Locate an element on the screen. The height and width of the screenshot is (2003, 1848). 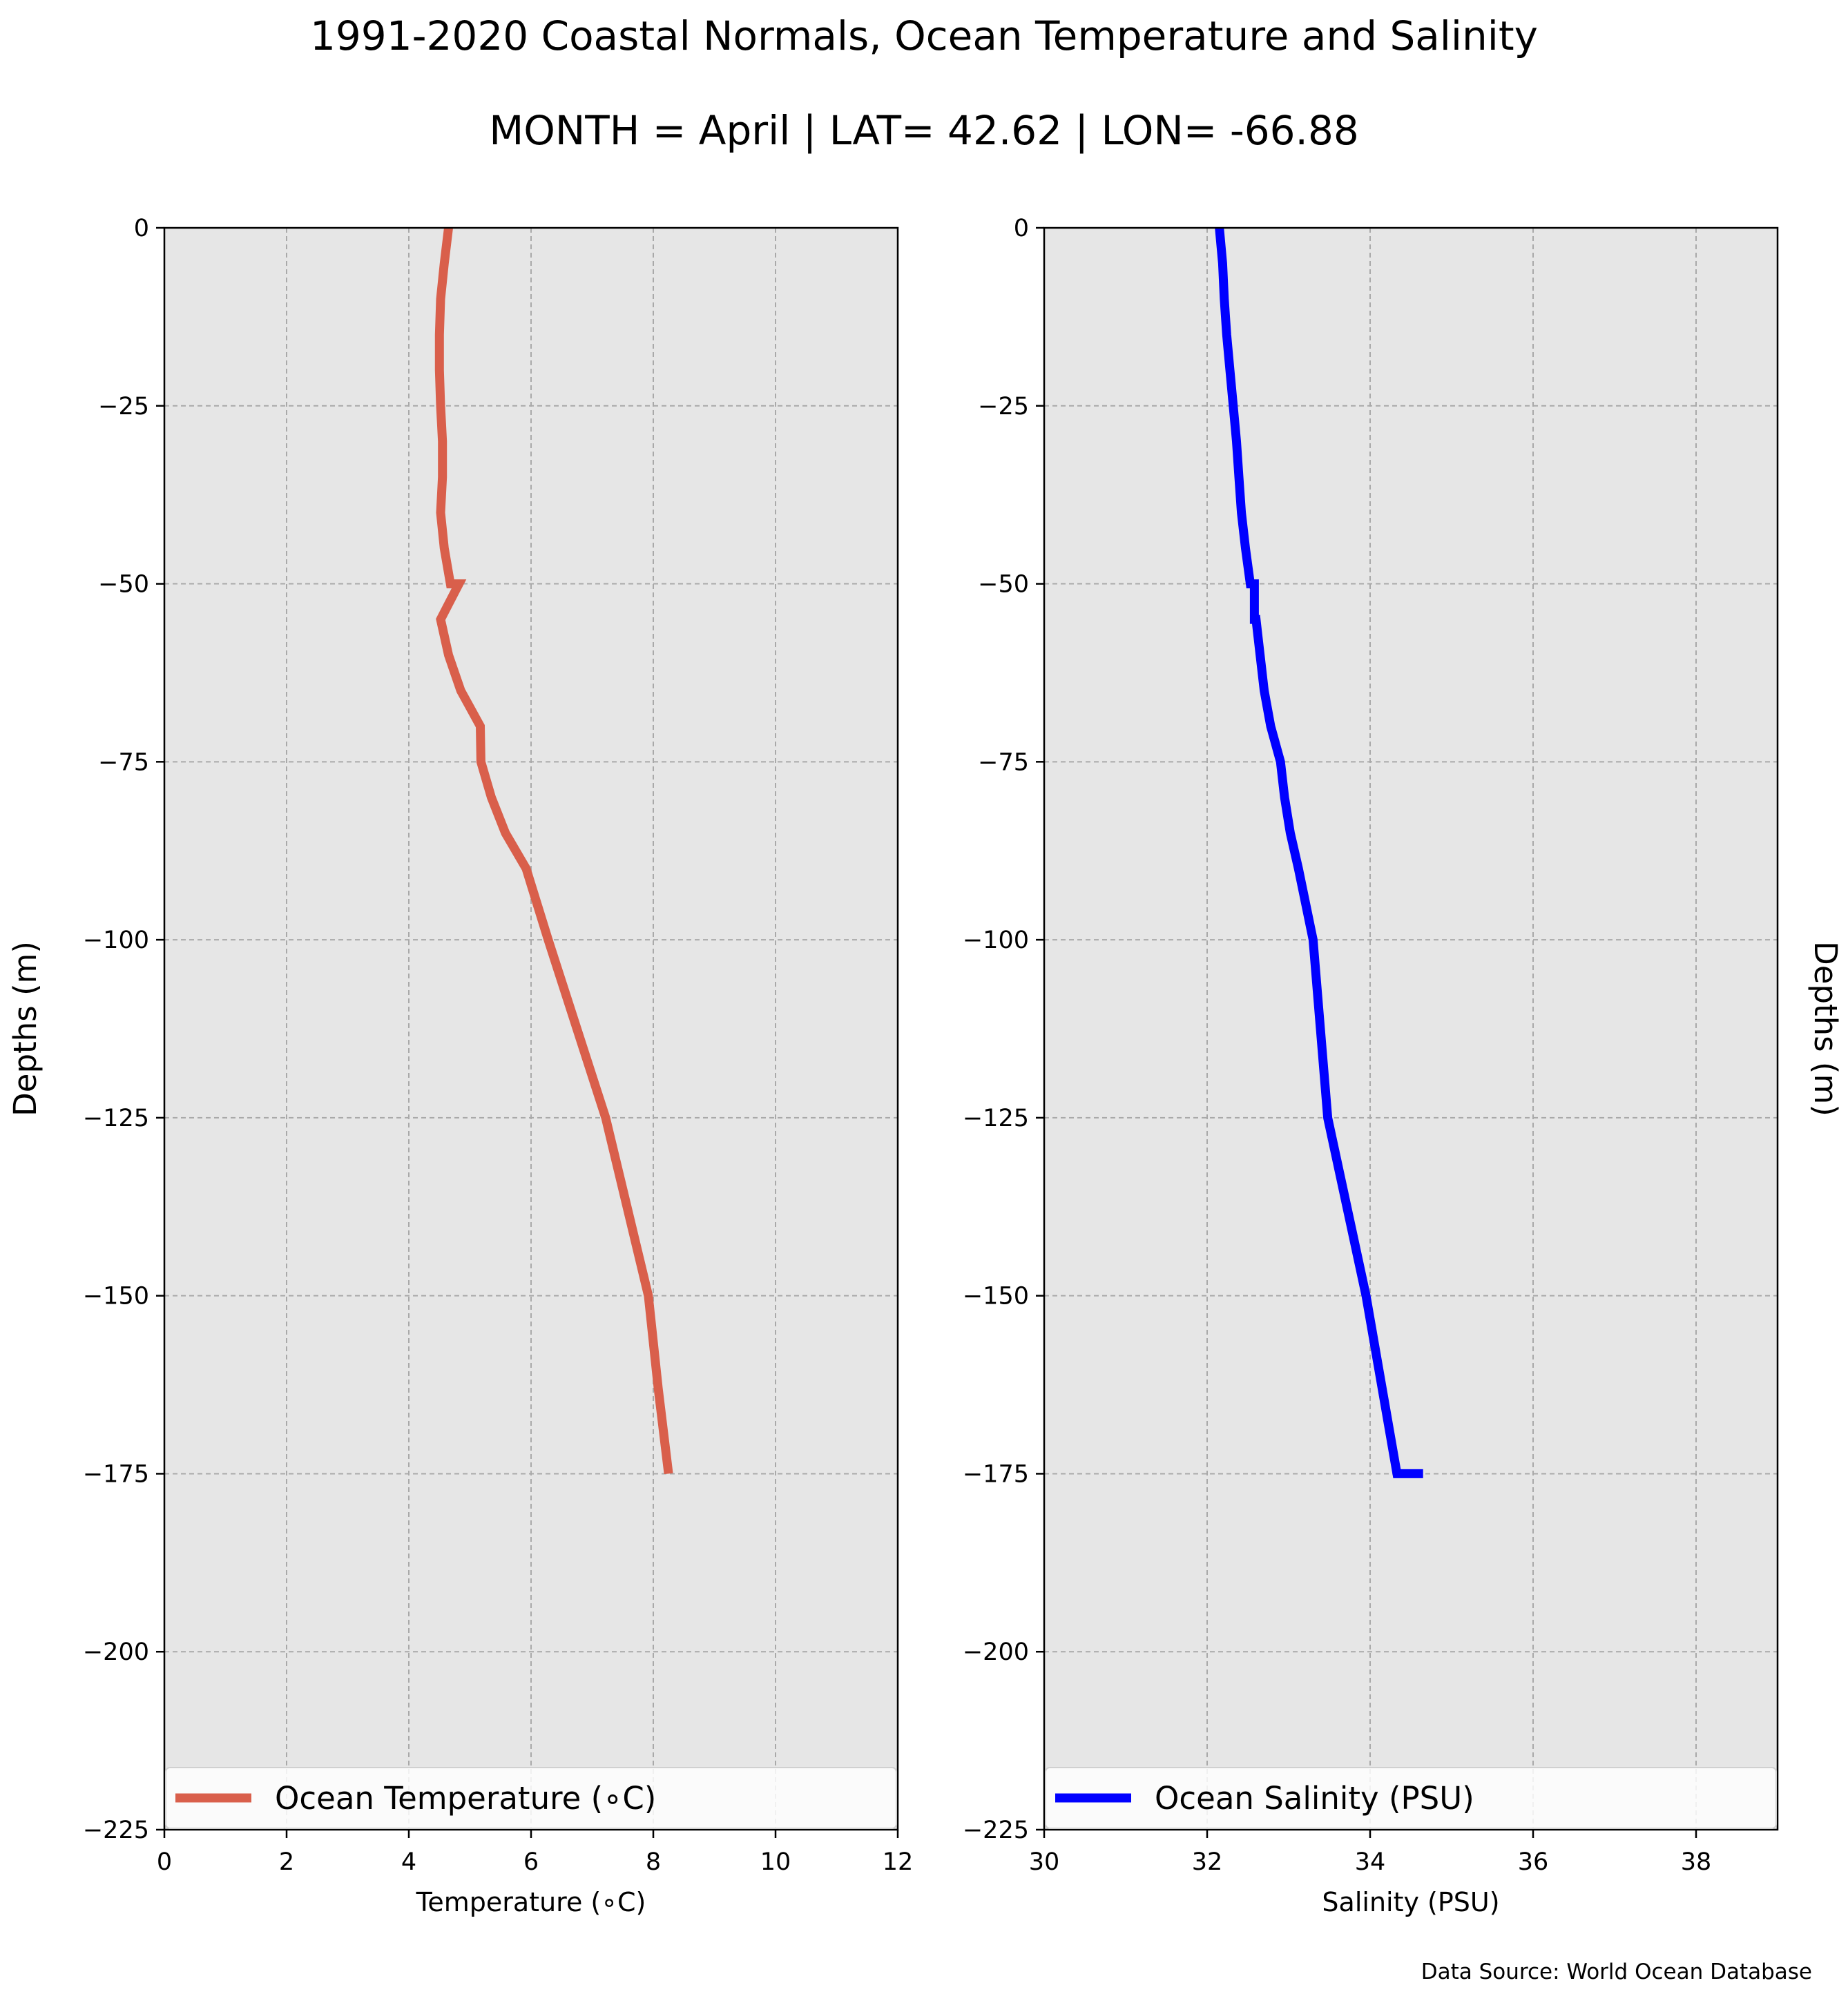
salinity-legend-box is located at coordinates (1411, 1798).